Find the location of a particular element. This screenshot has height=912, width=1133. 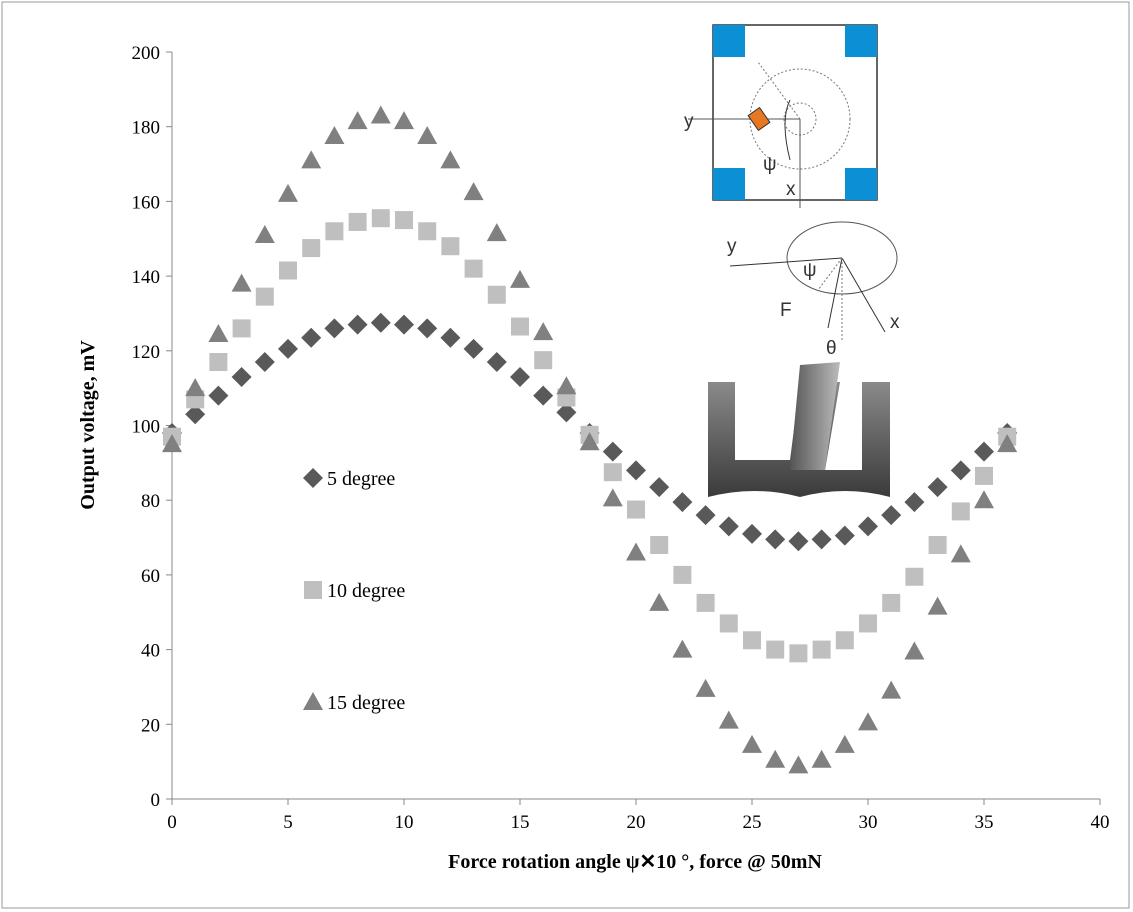

x-tick-label: 5 is located at coordinates (288, 822).